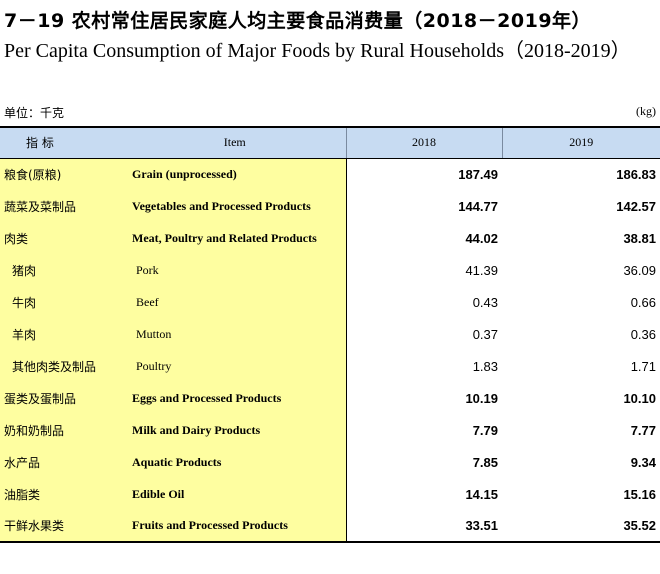 The image size is (660, 574). What do you see at coordinates (643, 334) in the screenshot?
I see `value-2019: 0.36` at bounding box center [643, 334].